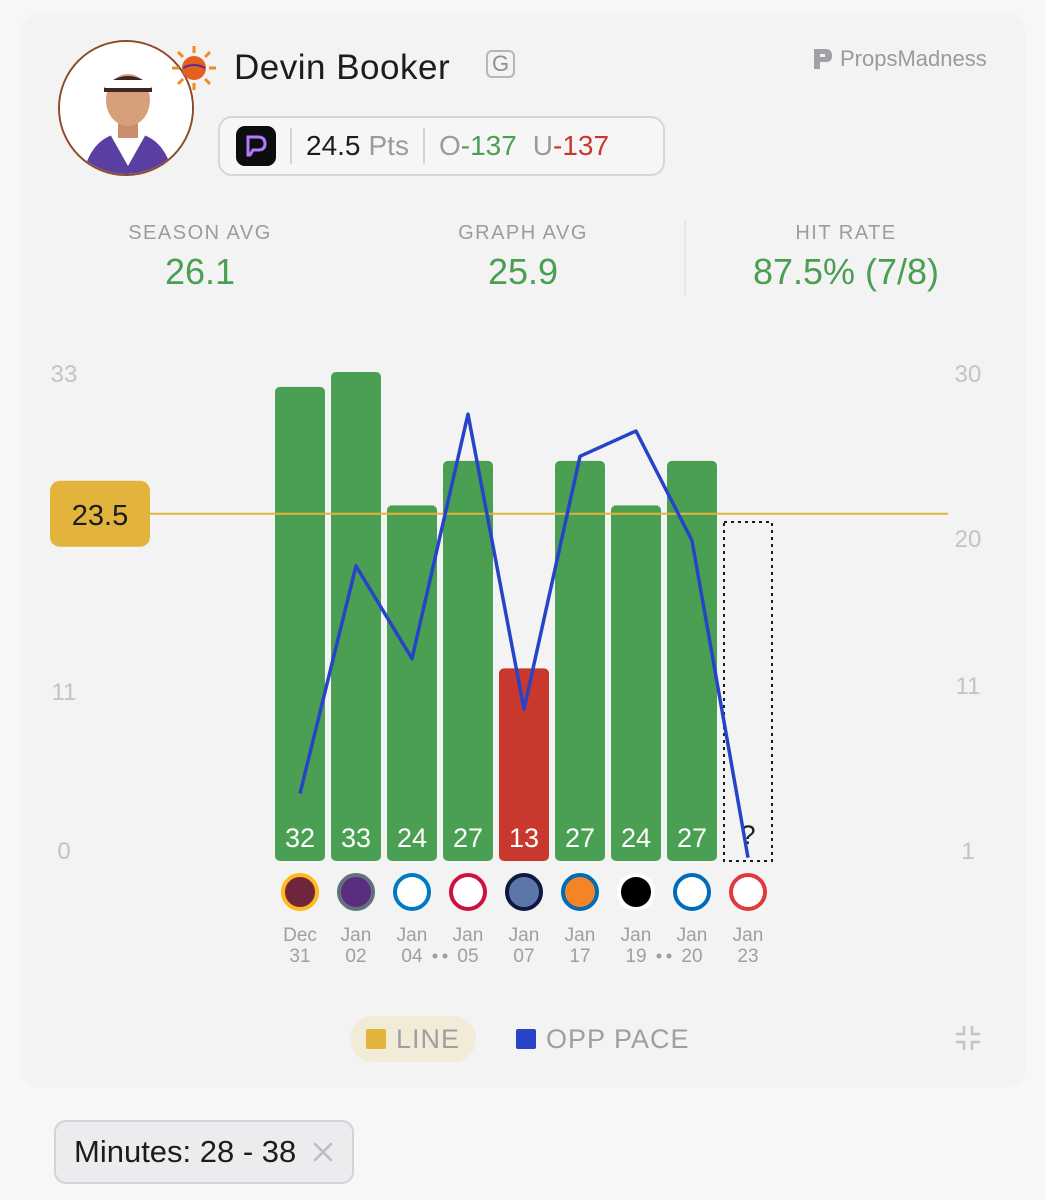 This screenshot has width=1046, height=1200. I want to click on hit-rate-value: 87.5% (7/8), so click(846, 271).